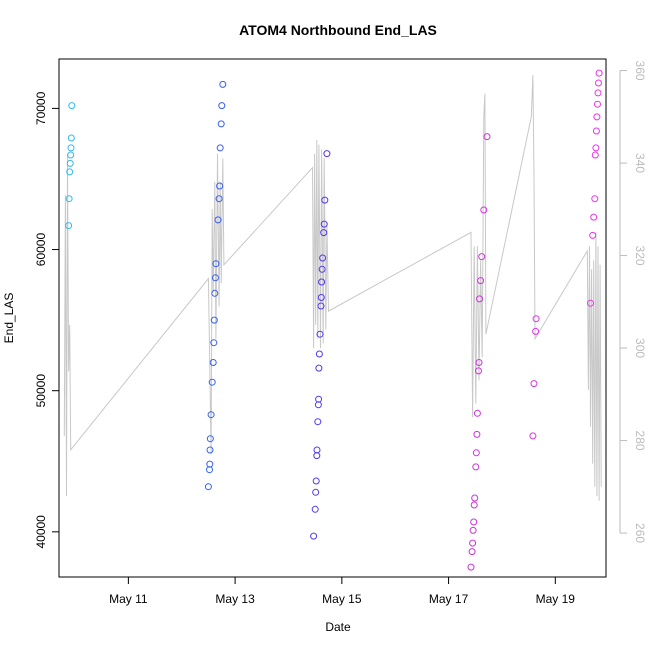 This screenshot has height=650, width=650. What do you see at coordinates (128, 599) in the screenshot?
I see `x-tick-label: May 11` at bounding box center [128, 599].